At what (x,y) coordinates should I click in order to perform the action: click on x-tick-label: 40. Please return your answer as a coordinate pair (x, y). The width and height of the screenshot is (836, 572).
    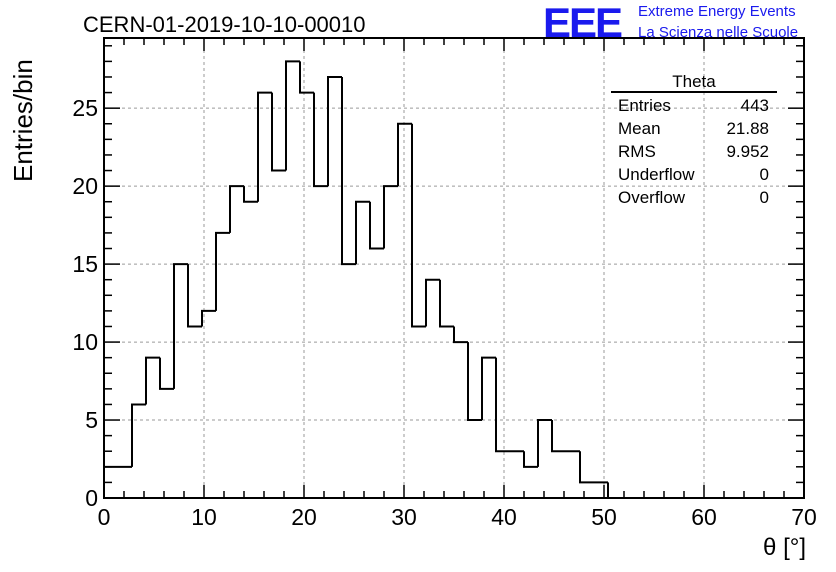
    Looking at the image, I should click on (504, 517).